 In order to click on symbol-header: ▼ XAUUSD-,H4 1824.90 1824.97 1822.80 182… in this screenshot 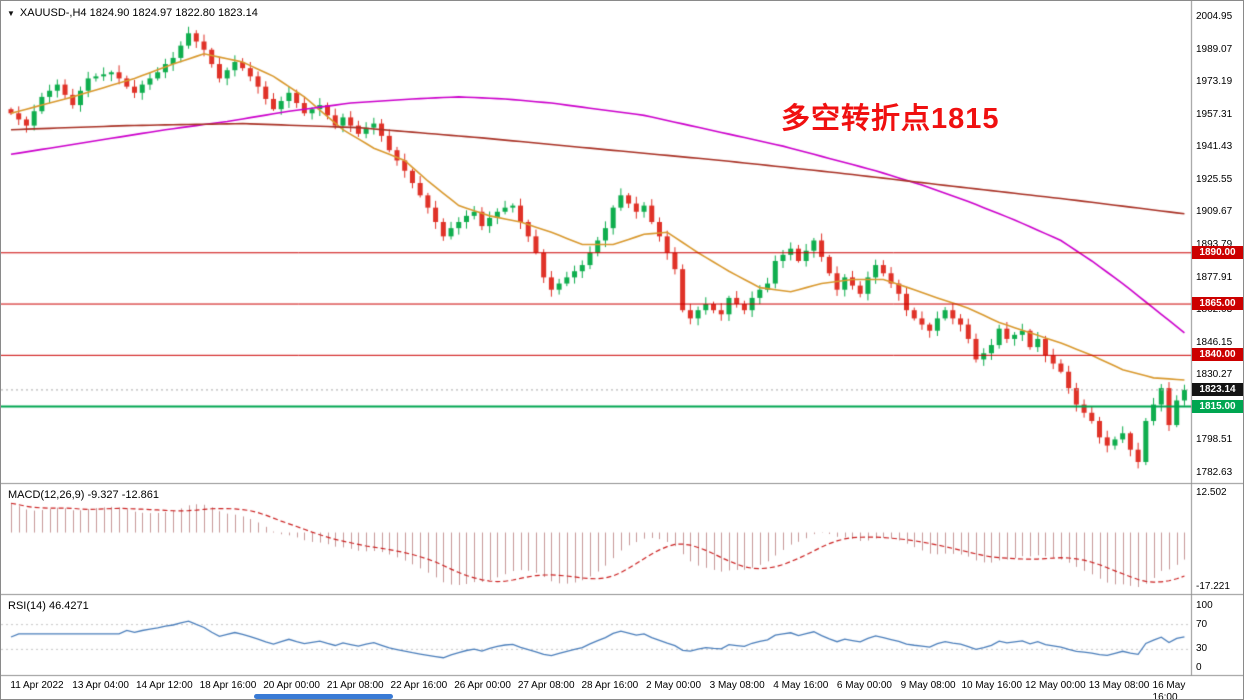, I will do `click(132, 13)`.